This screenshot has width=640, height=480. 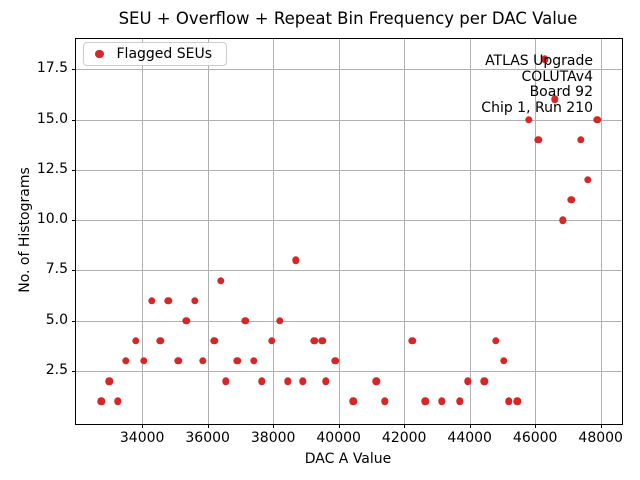 I want to click on x-tick-label: 46000, so click(x=535, y=438).